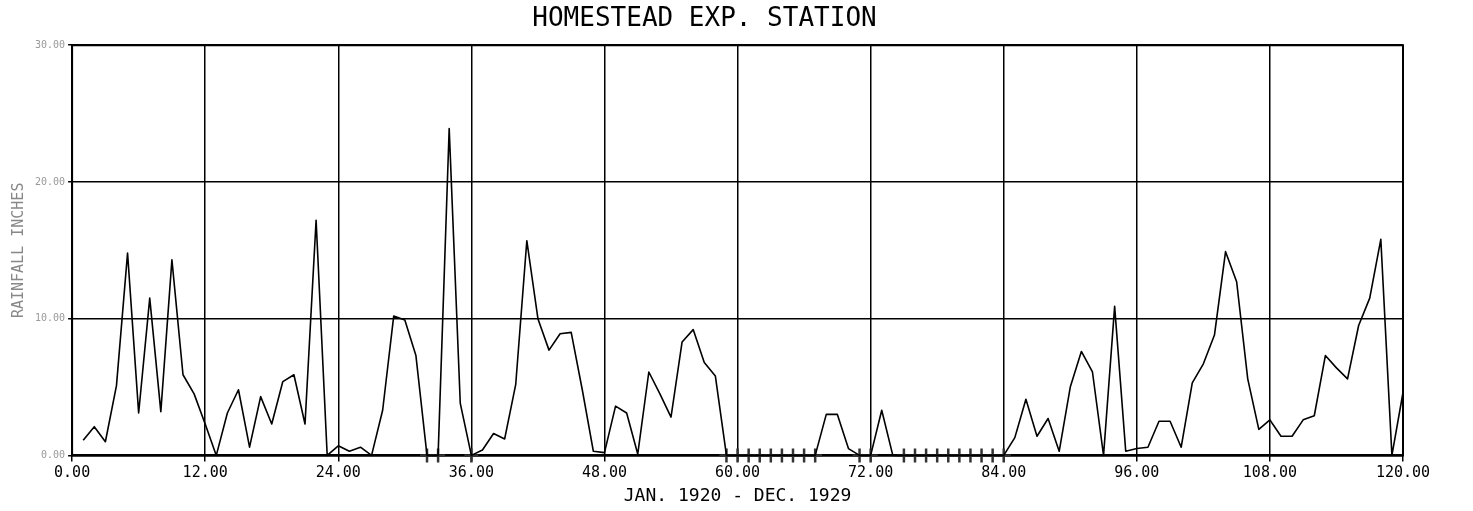 Image resolution: width=1473 pixels, height=511 pixels. I want to click on chart-title: HOMESTEAD EXP. STATION, so click(704, 17).